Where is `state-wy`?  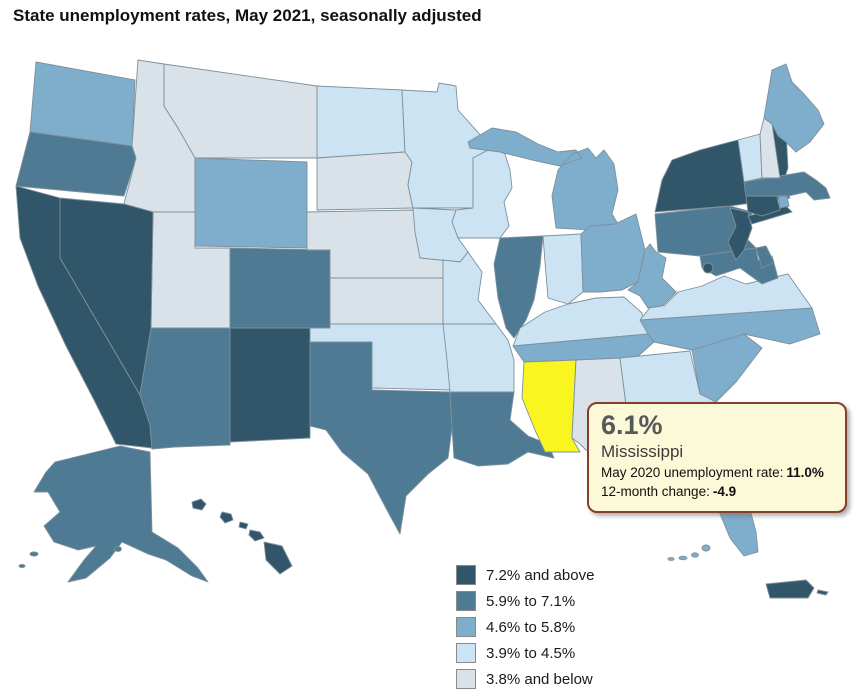
state-wy is located at coordinates (251, 203).